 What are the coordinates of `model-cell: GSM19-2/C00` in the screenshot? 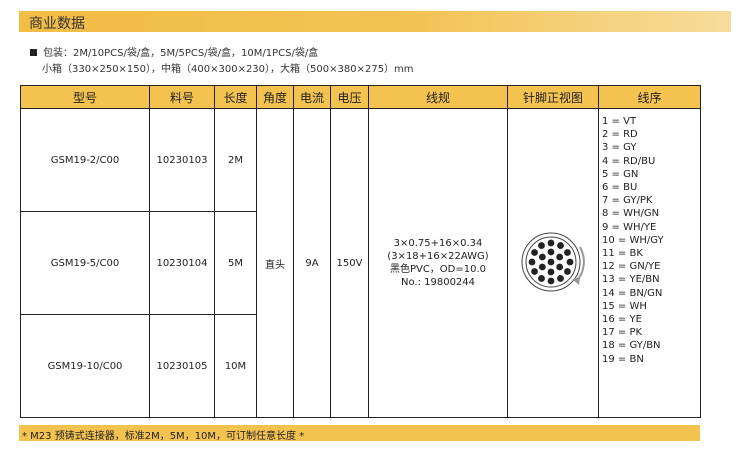 It's located at (85, 160).